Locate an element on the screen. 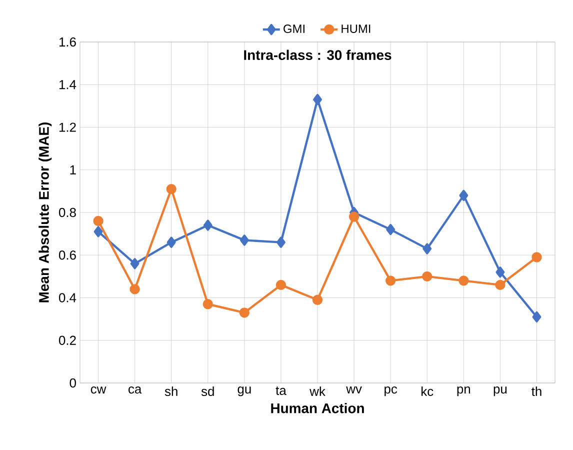 The height and width of the screenshot is (450, 573). y-tick-label: 1.2 is located at coordinates (67, 127).